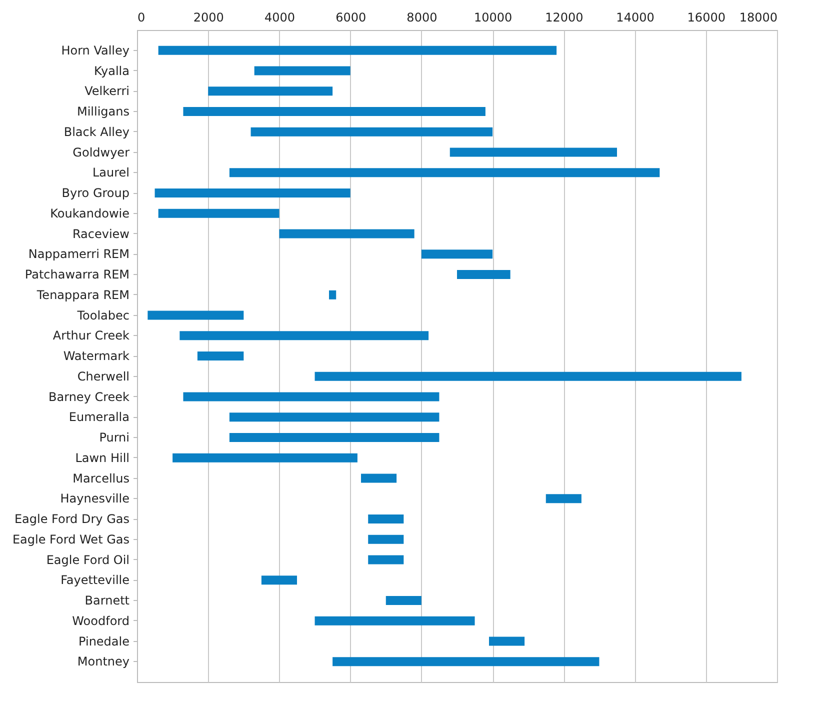 Image resolution: width=839 pixels, height=723 pixels. I want to click on y-tick-label: Toolabec, so click(103, 315).